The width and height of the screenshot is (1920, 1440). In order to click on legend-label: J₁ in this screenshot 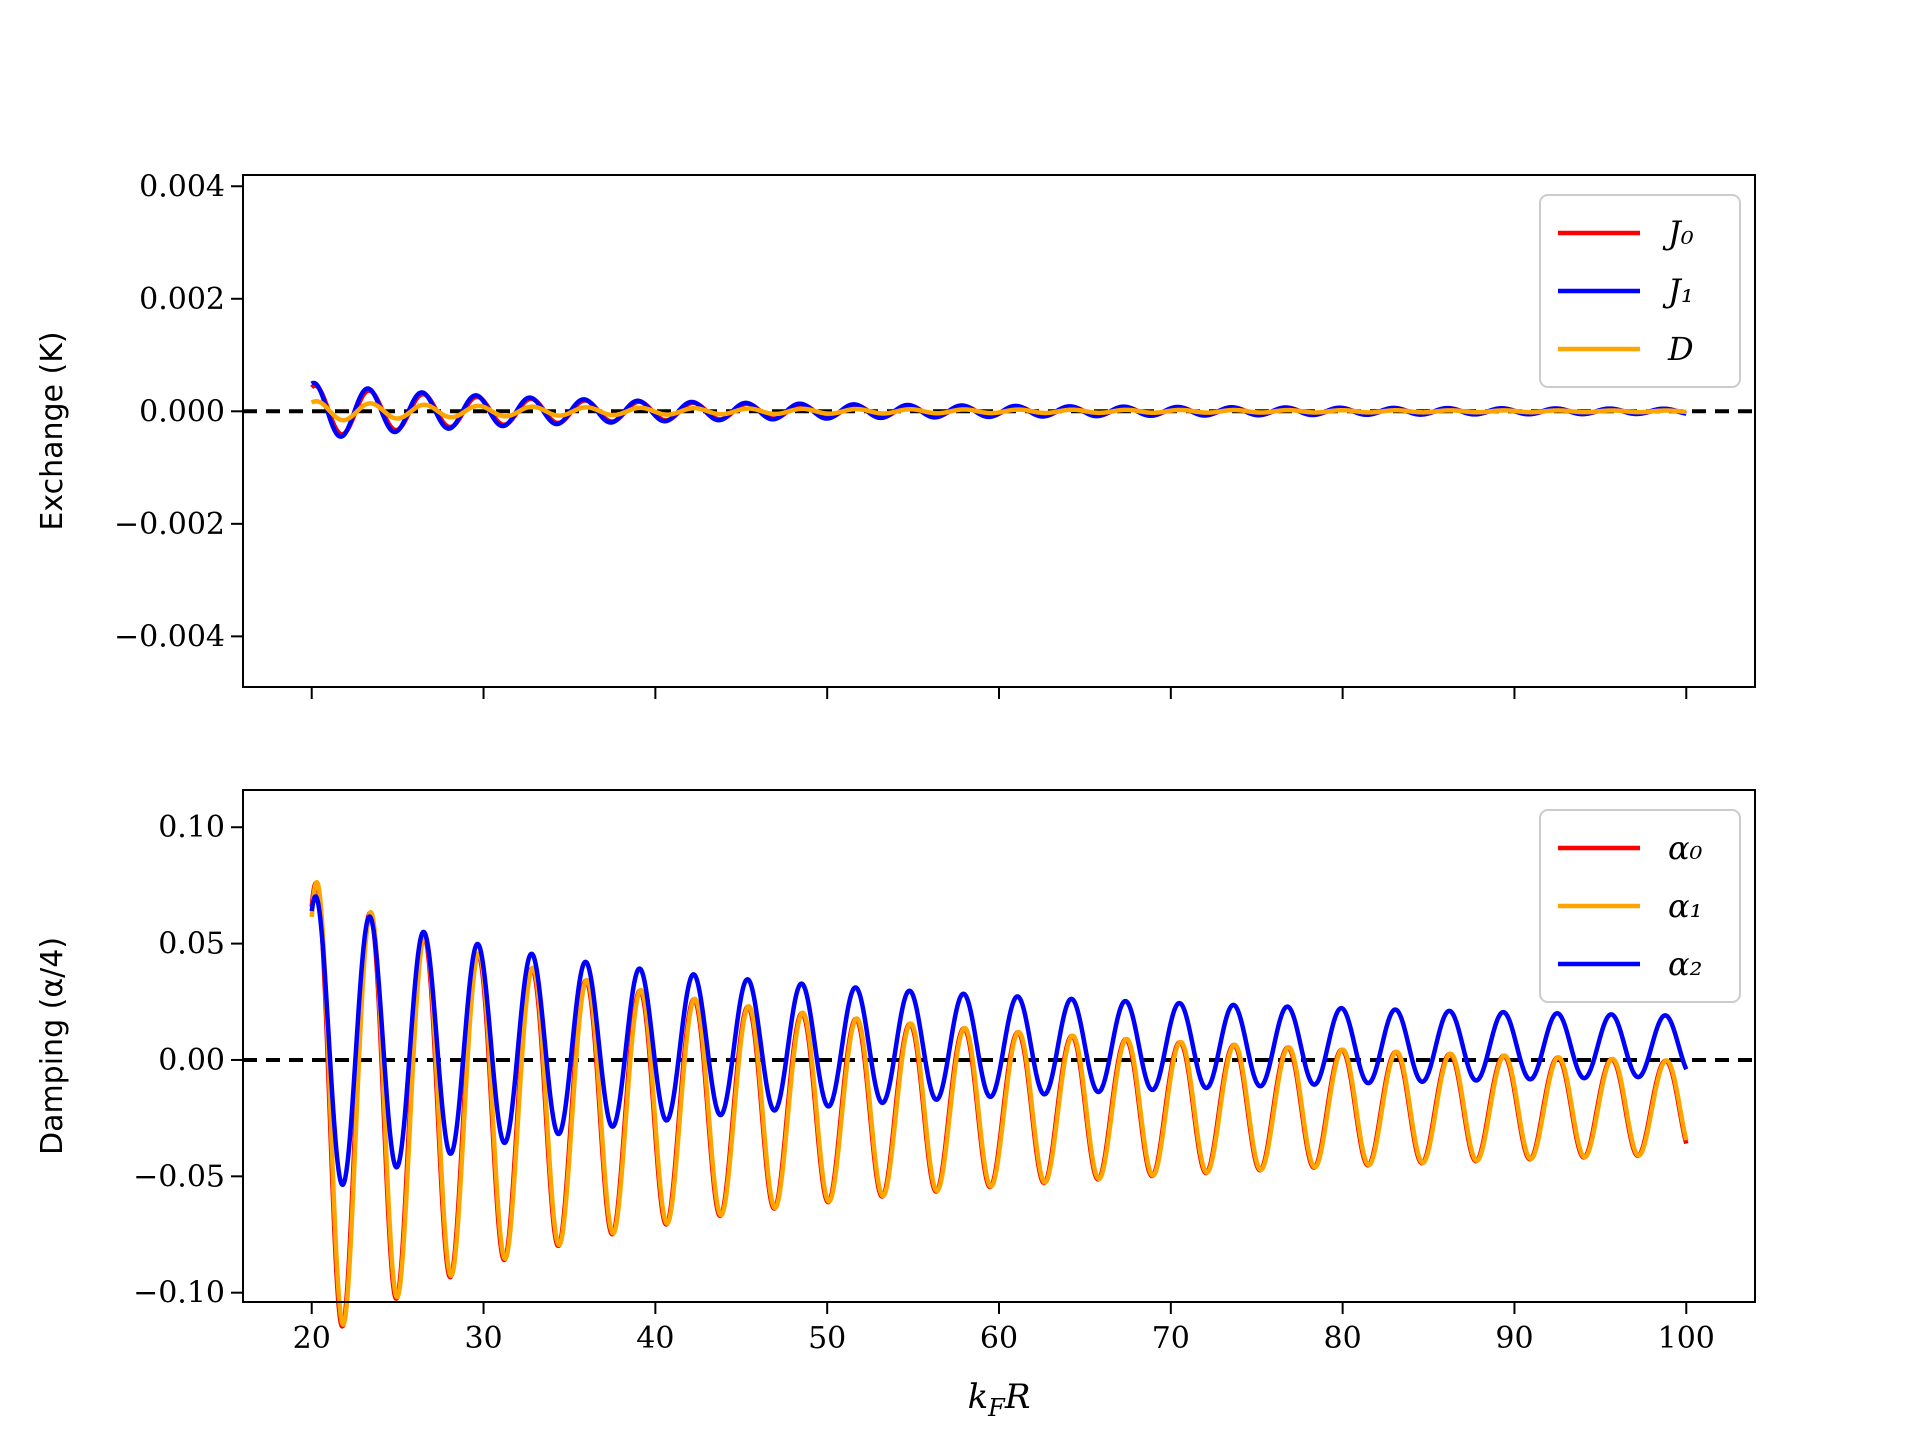, I will do `click(1678, 291)`.